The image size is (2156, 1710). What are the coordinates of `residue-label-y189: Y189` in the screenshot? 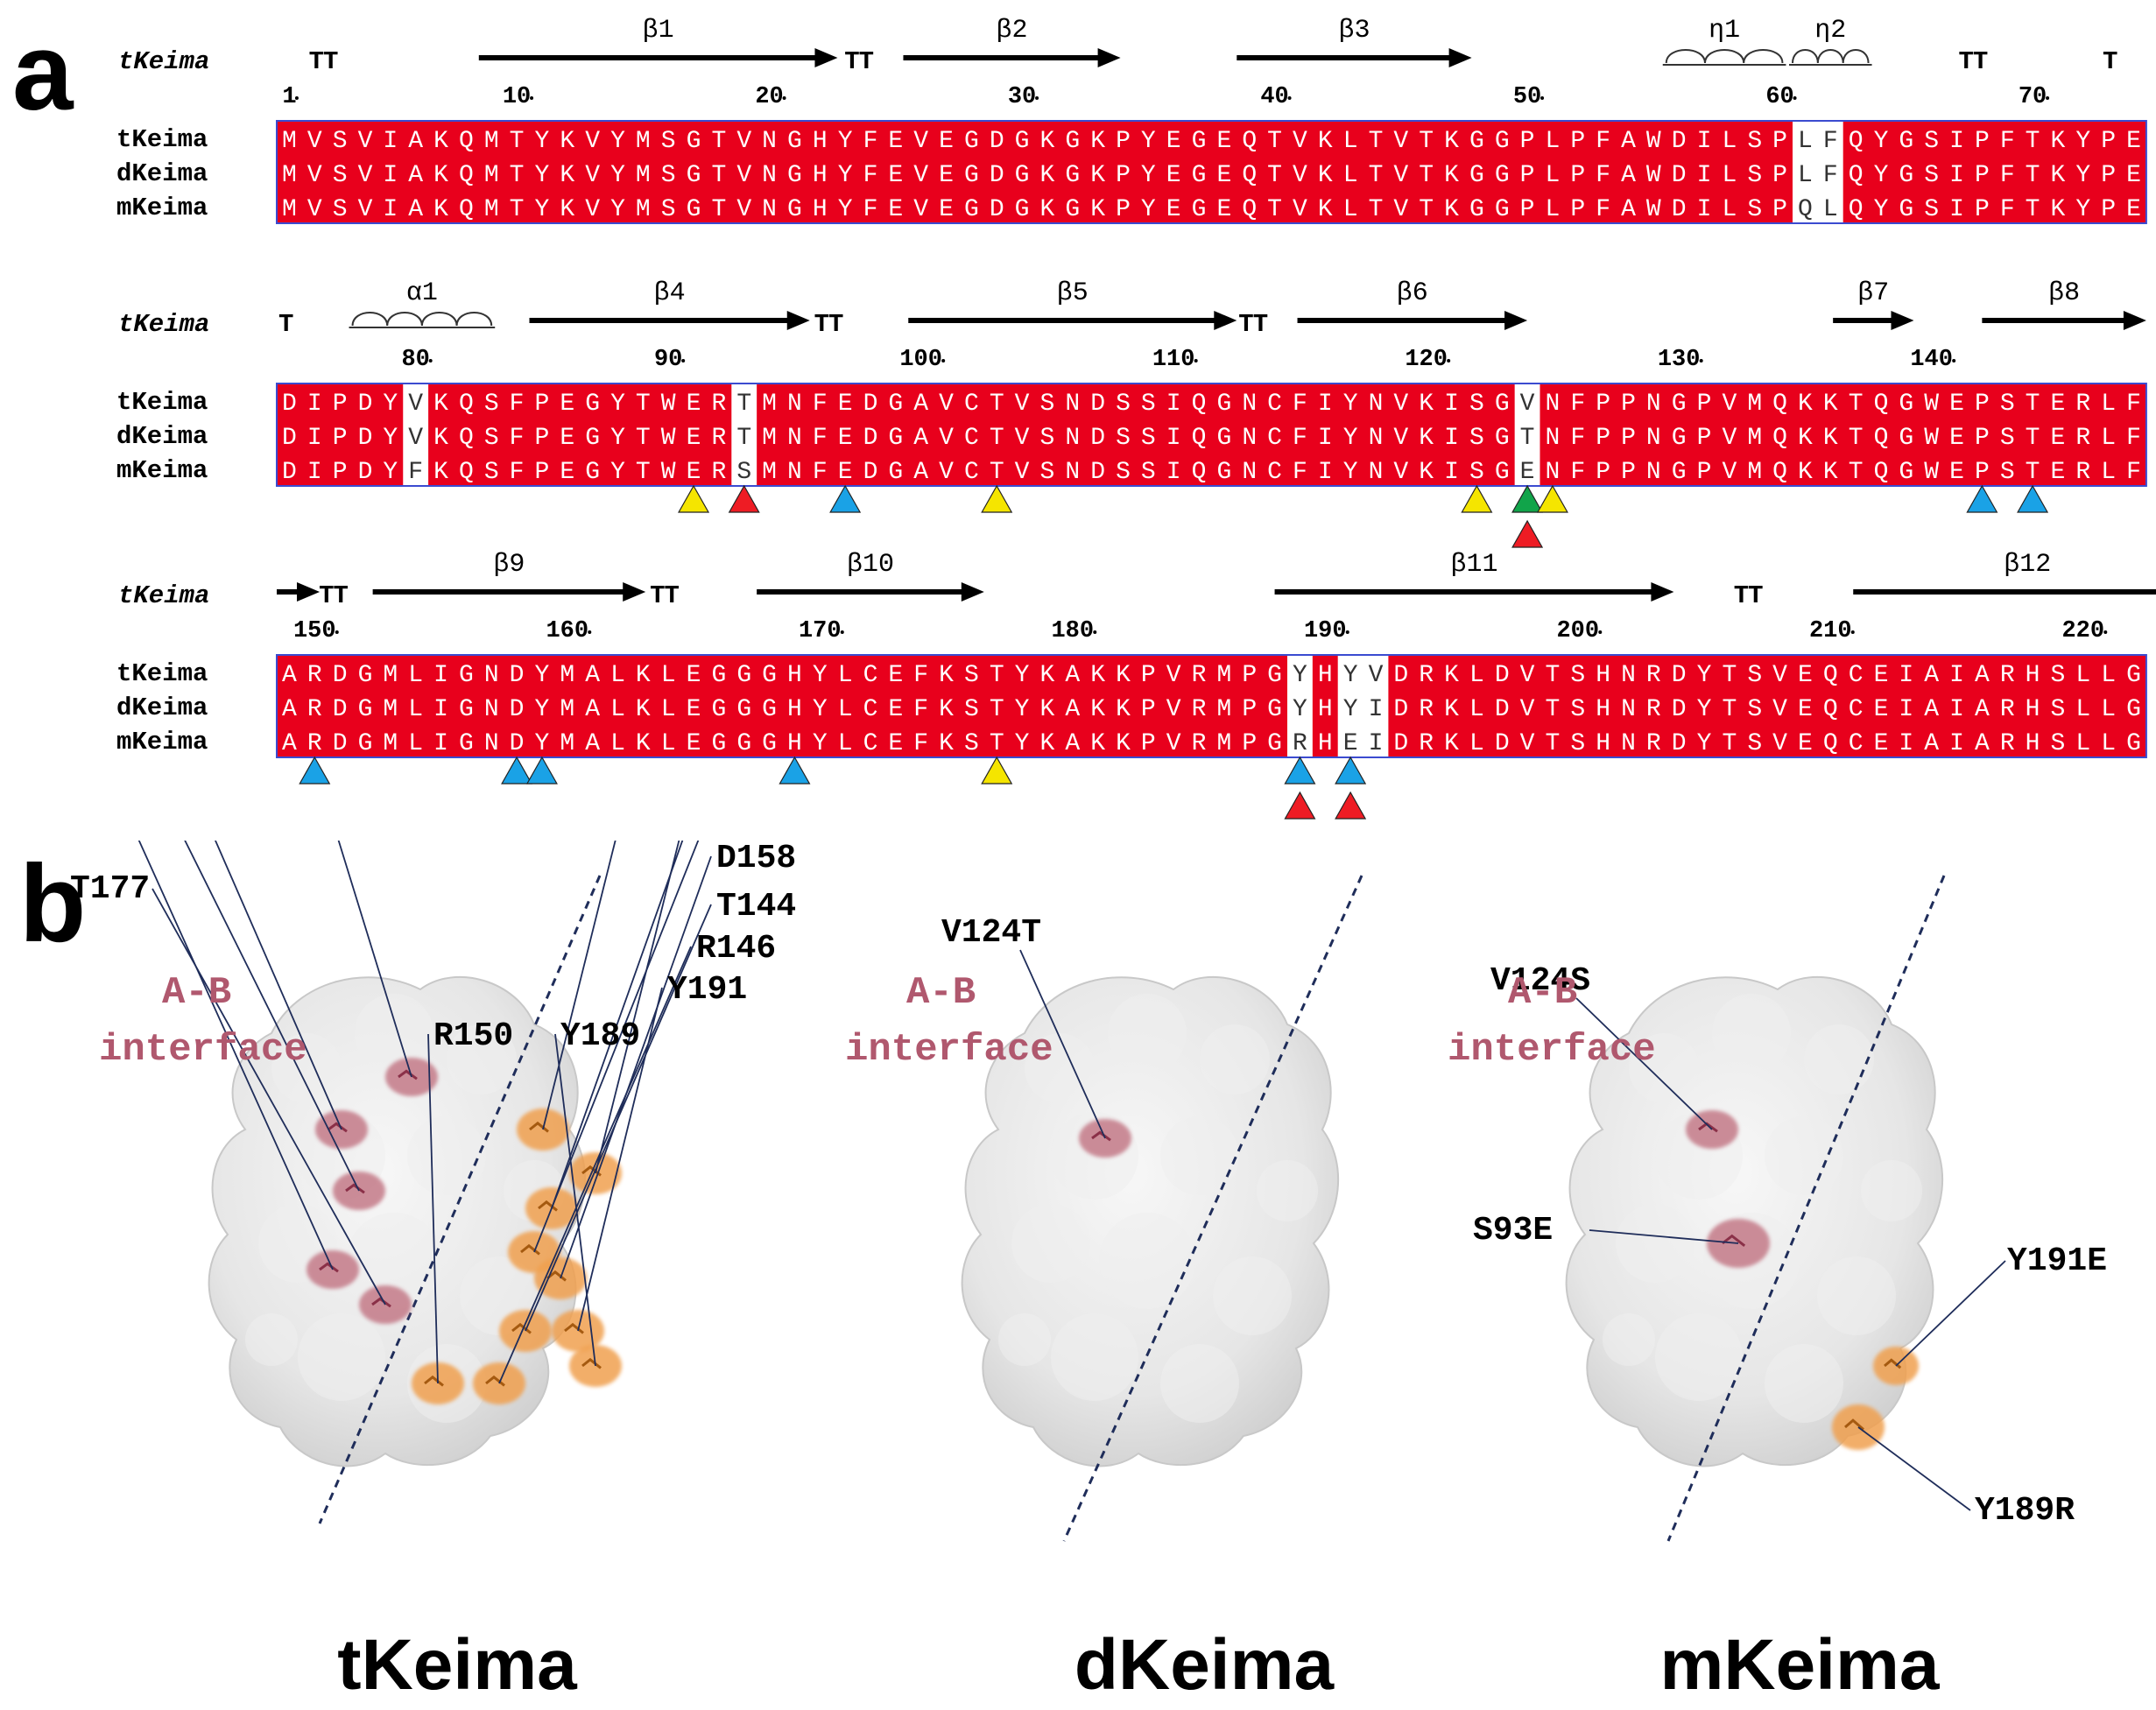 It's located at (600, 1036).